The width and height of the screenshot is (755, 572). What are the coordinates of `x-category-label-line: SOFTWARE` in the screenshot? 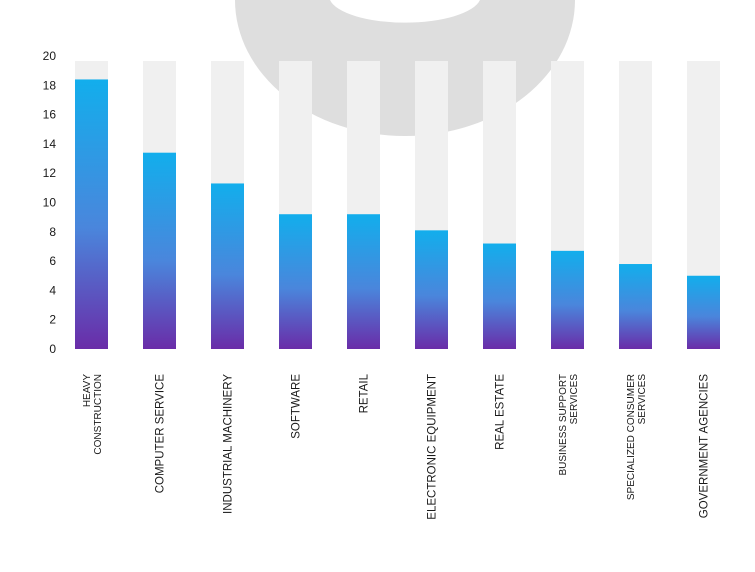 It's located at (297, 406).